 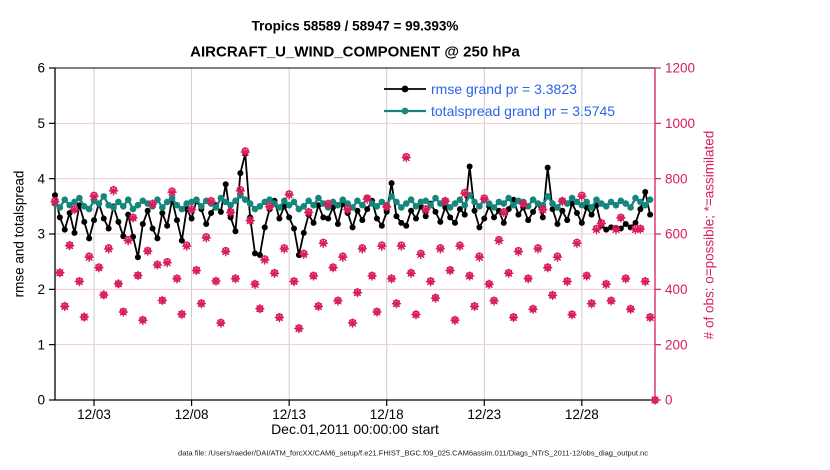 What do you see at coordinates (355, 26) in the screenshot?
I see `plot-title-ratio: Tropics 58589 / 58947 = 99.393%` at bounding box center [355, 26].